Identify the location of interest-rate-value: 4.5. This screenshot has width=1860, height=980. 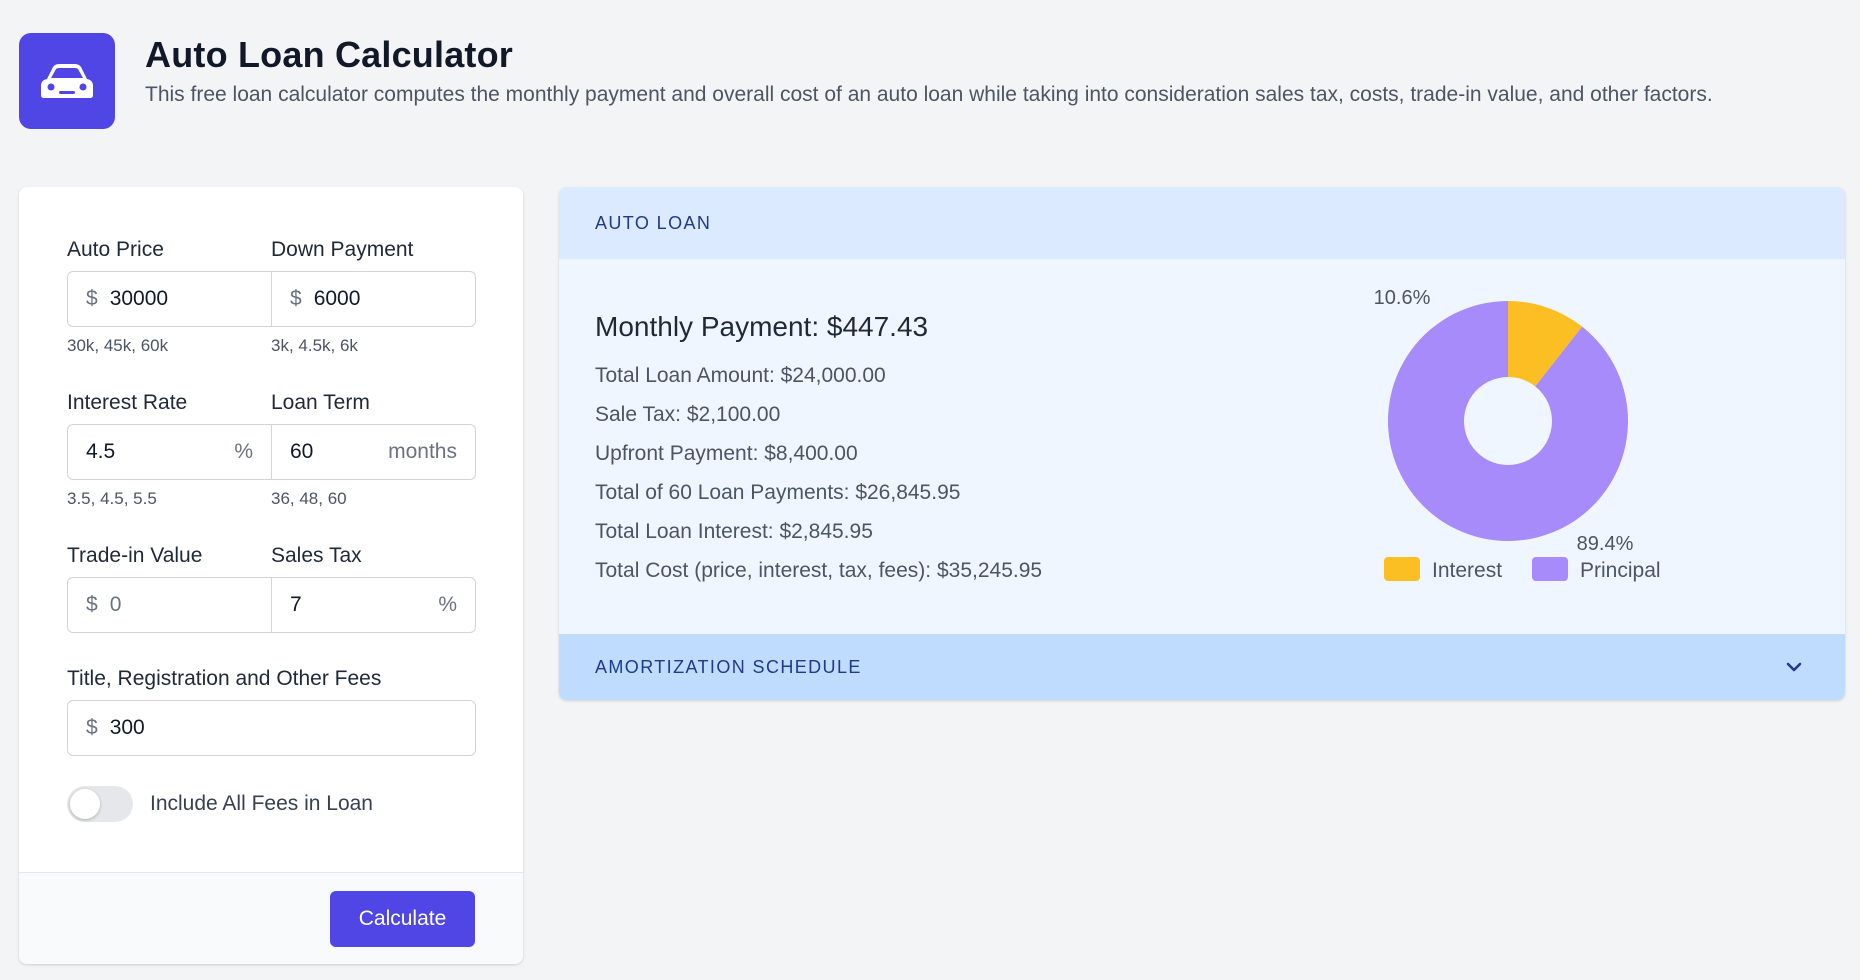
(101, 451).